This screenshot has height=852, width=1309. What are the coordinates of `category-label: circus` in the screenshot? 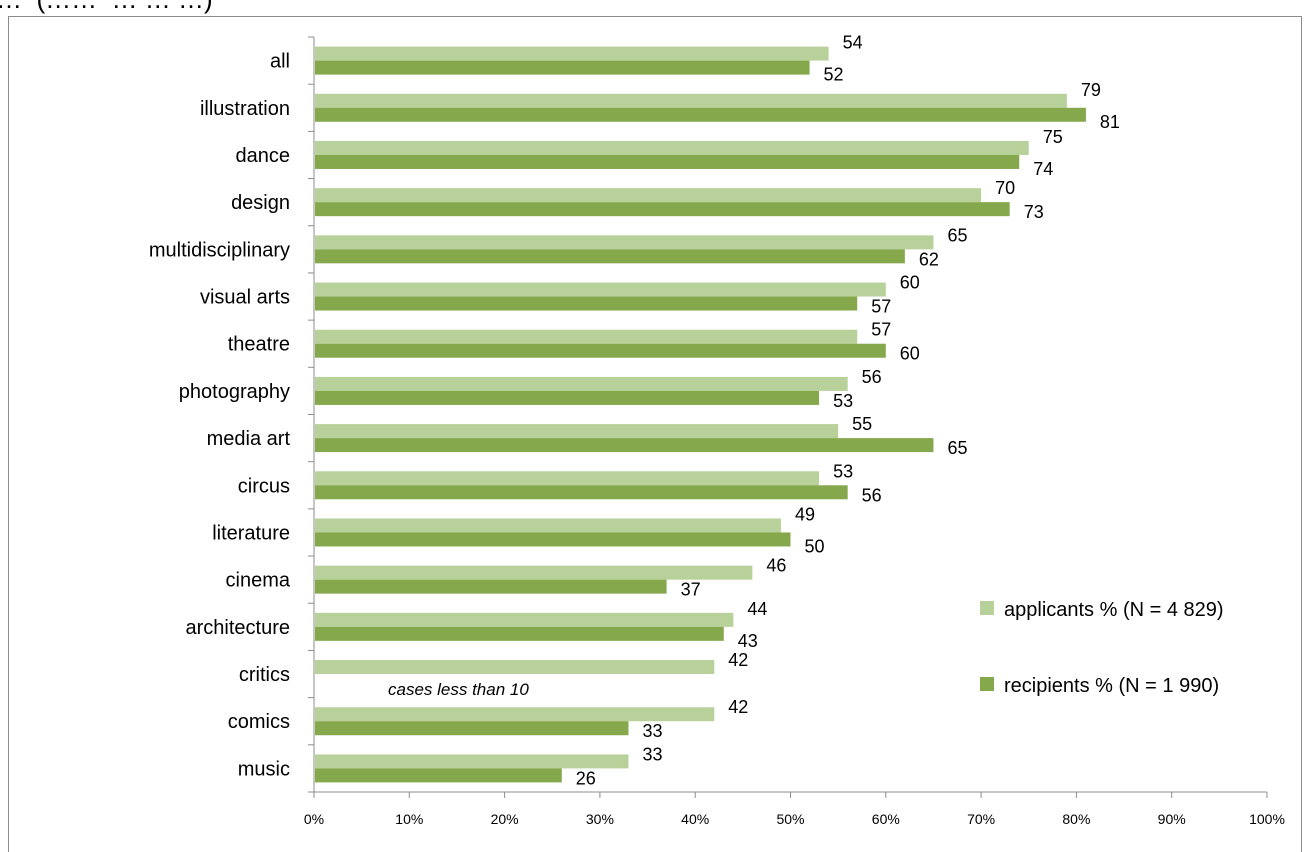 It's located at (264, 486).